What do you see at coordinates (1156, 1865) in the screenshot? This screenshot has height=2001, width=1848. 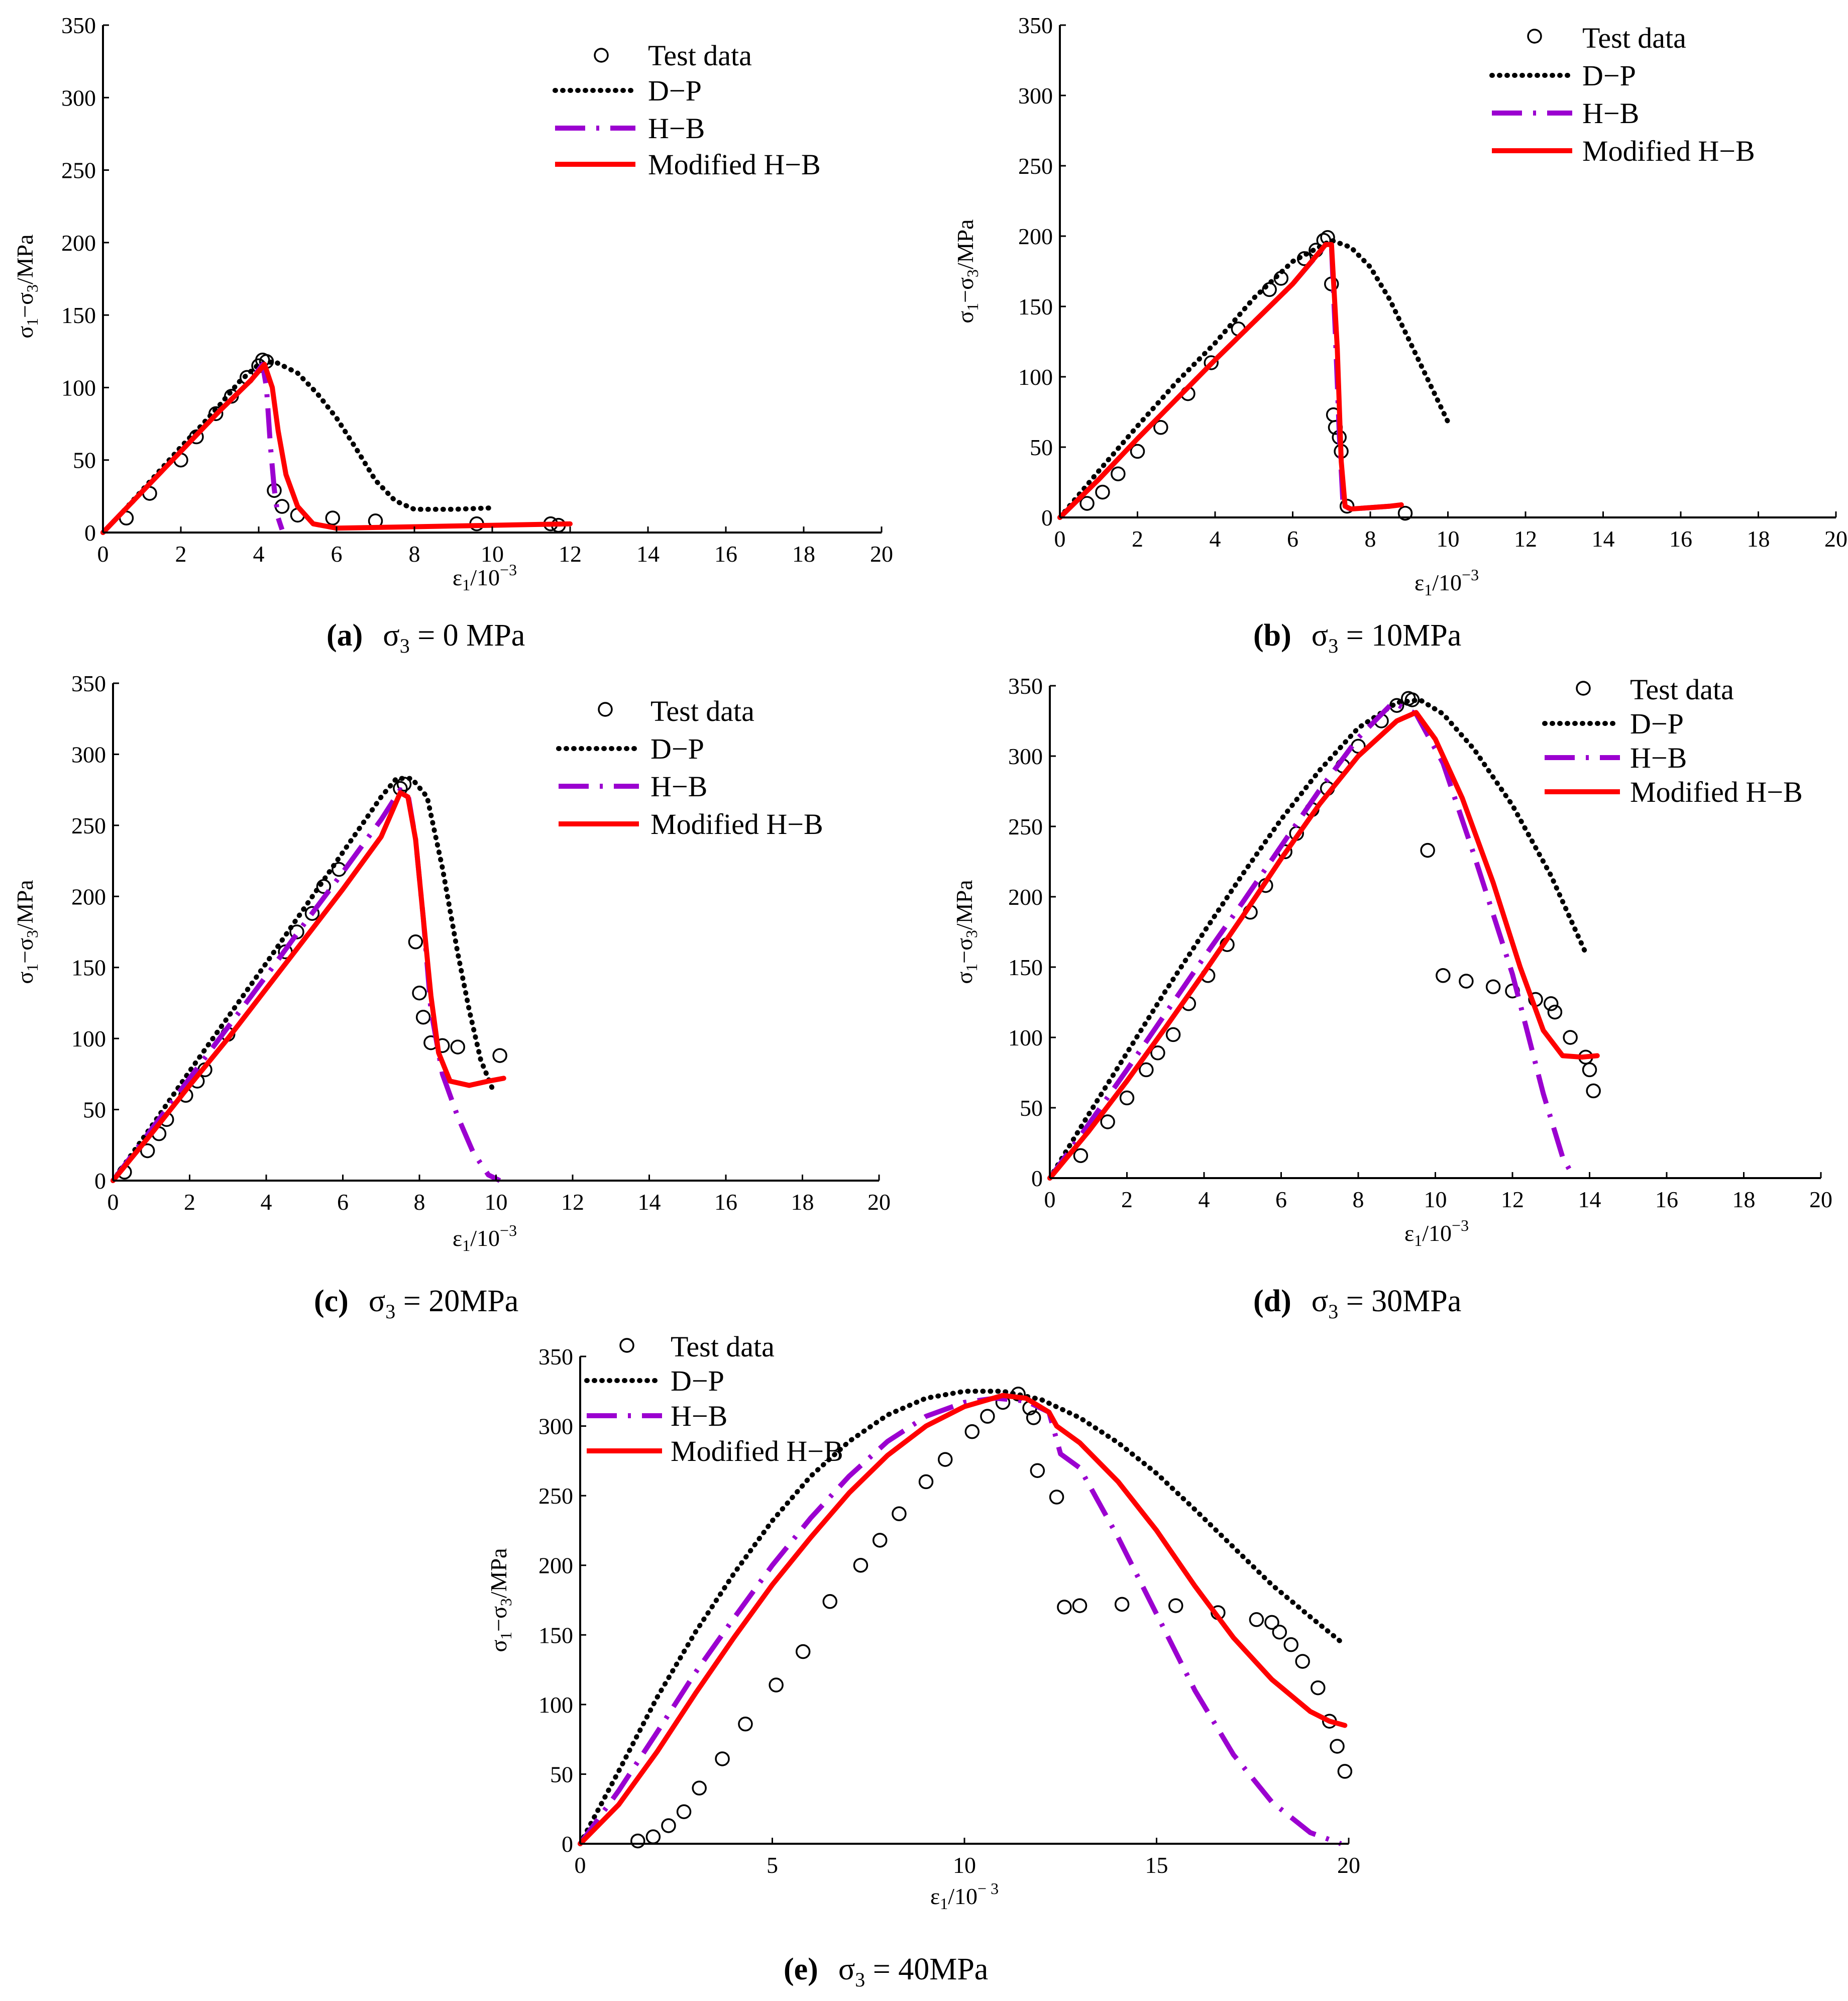 I see `x-tick-label: 15` at bounding box center [1156, 1865].